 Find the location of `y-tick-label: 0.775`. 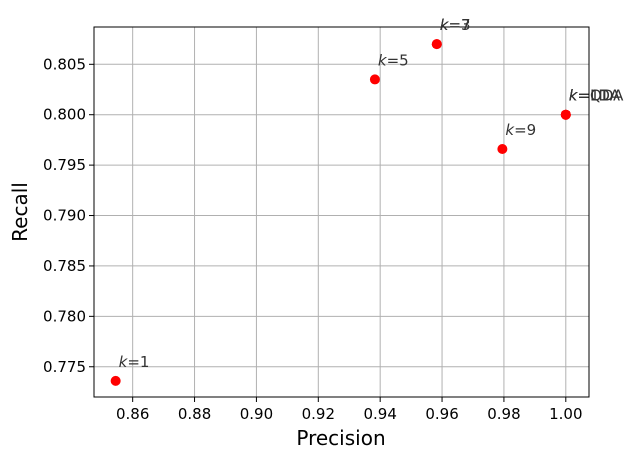

y-tick-label: 0.775 is located at coordinates (64, 367).